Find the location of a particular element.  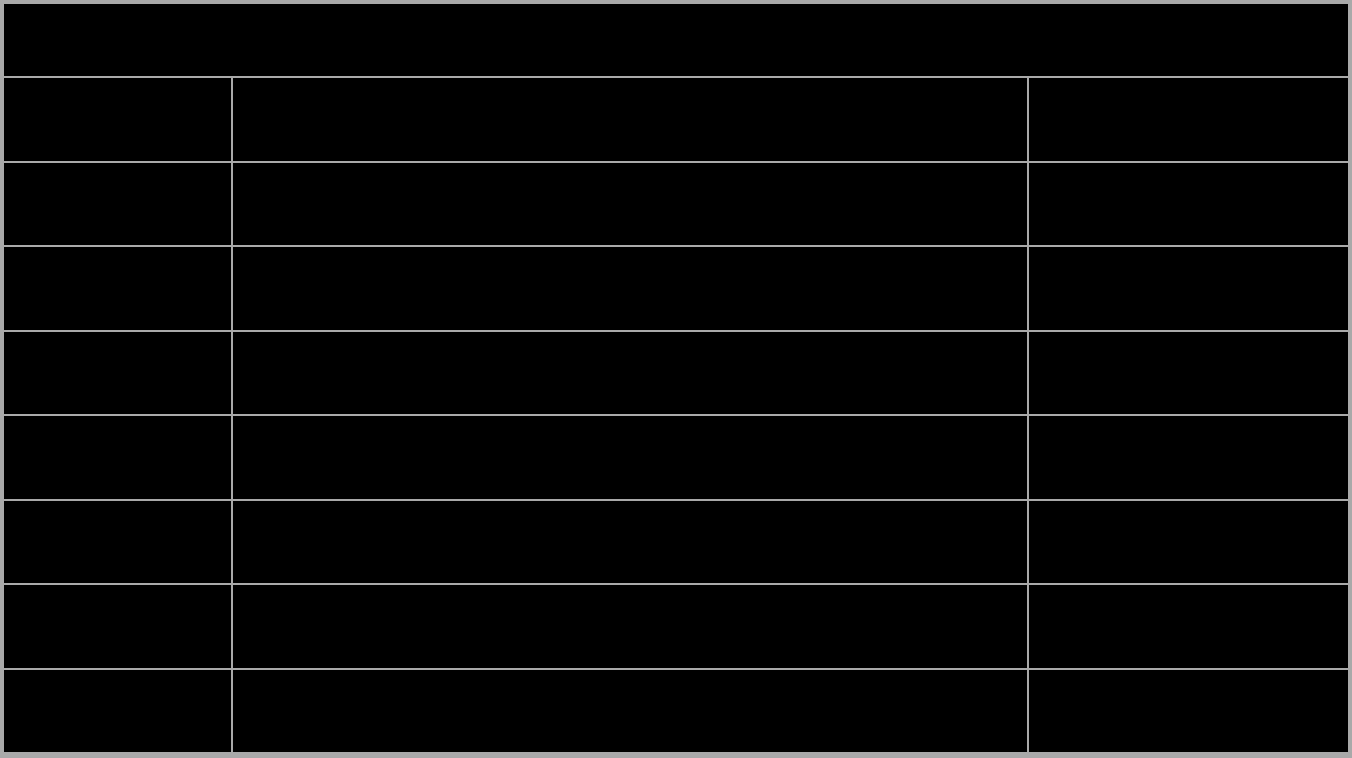

table-header-row is located at coordinates (676, 40).